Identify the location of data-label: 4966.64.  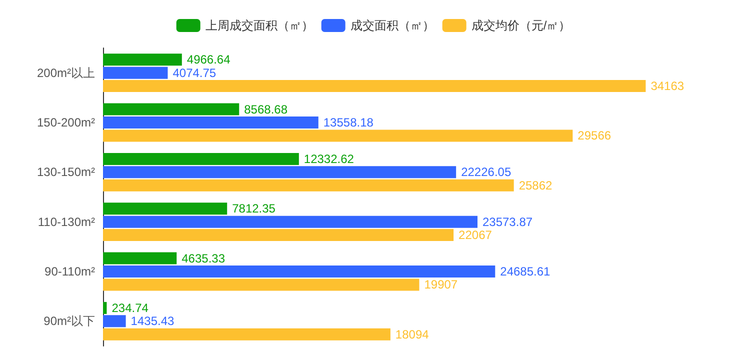
(208, 59).